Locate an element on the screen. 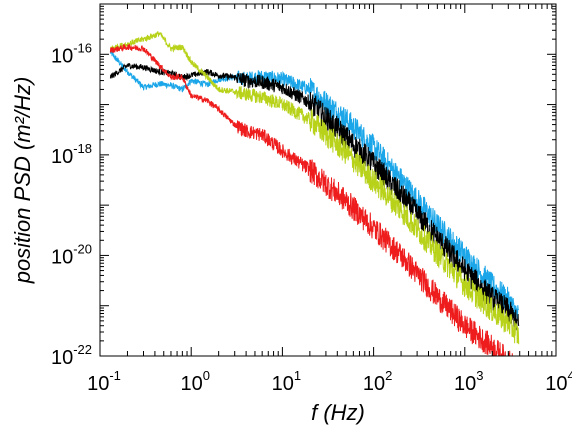 Image resolution: width=572 pixels, height=434 pixels. y-tick-label: 10-20 is located at coordinates (71, 254).